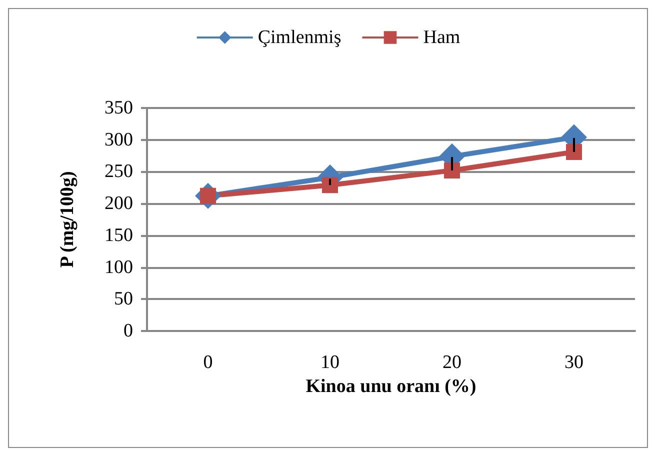 The height and width of the screenshot is (458, 660). I want to click on legend-label: Ham, so click(441, 37).